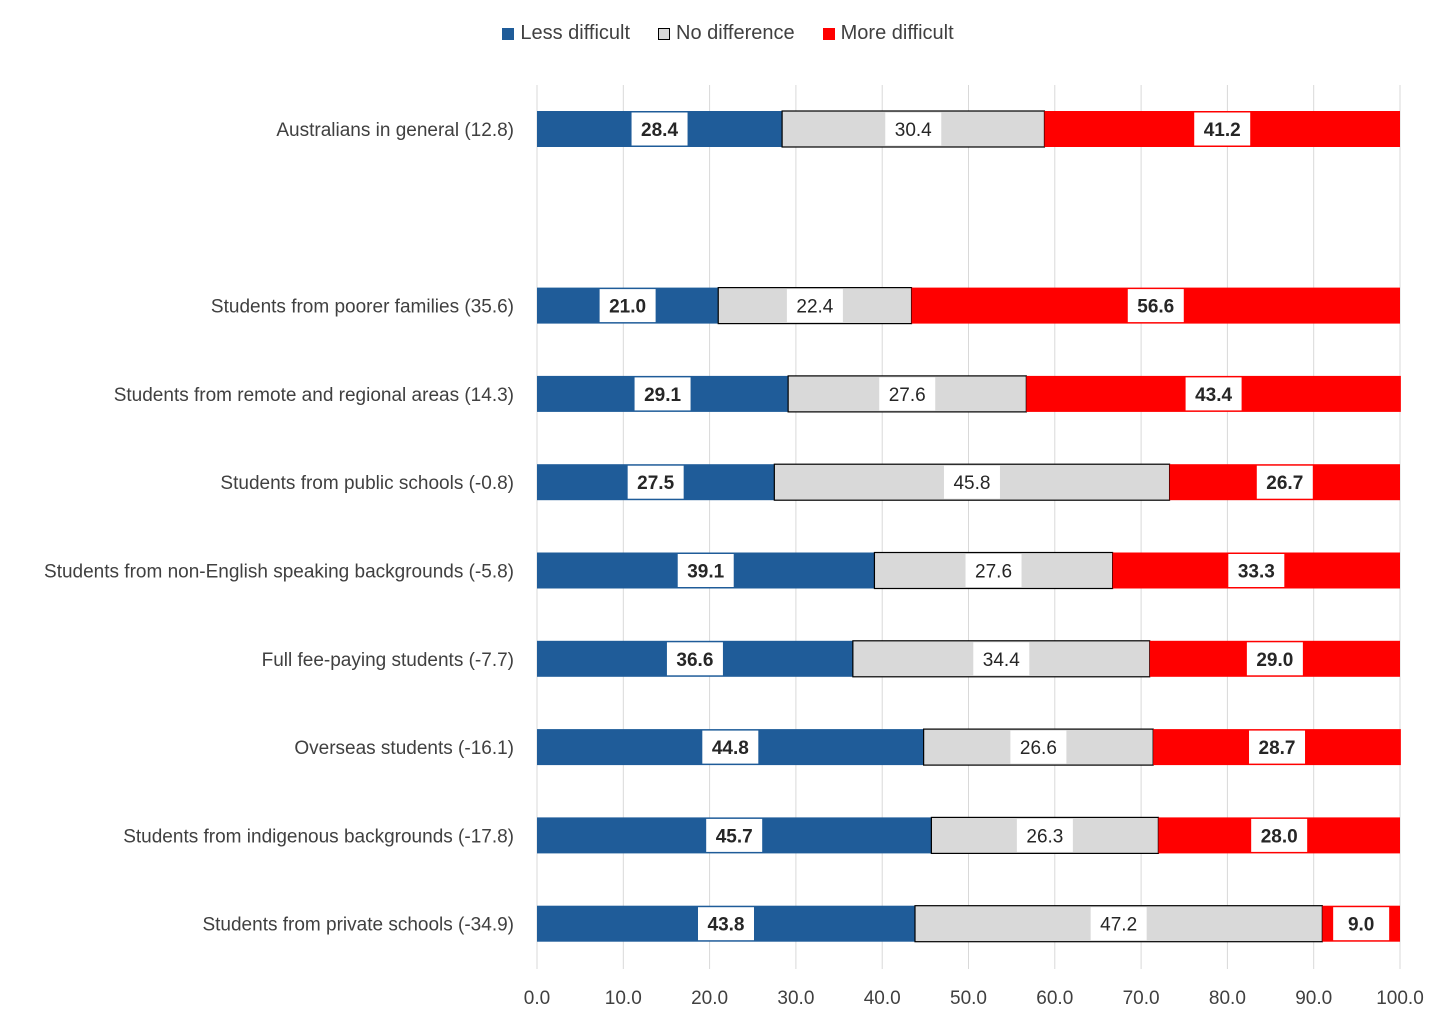  I want to click on data-label-0-3: 29.1, so click(662, 395).